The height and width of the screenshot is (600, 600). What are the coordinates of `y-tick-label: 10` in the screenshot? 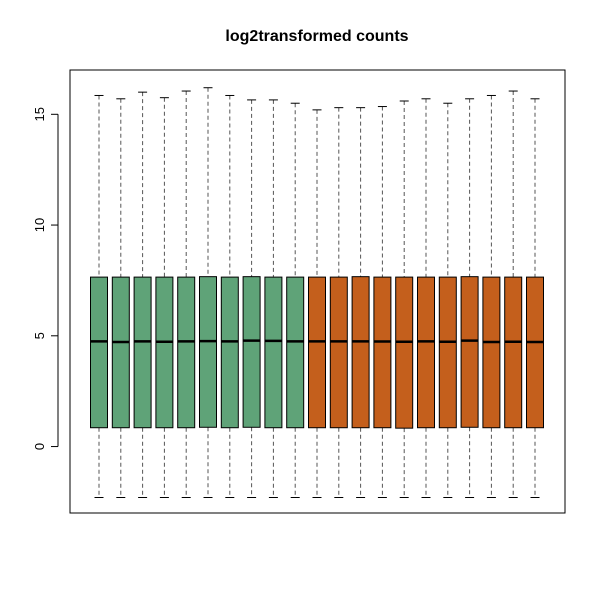 It's located at (39, 225).